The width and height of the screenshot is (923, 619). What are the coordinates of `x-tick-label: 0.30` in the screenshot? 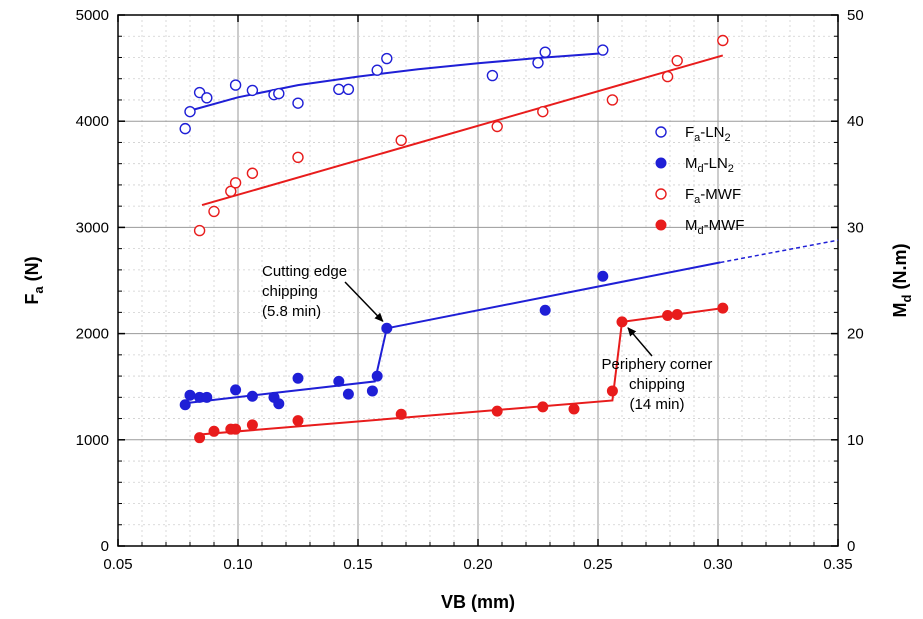 It's located at (717, 564).